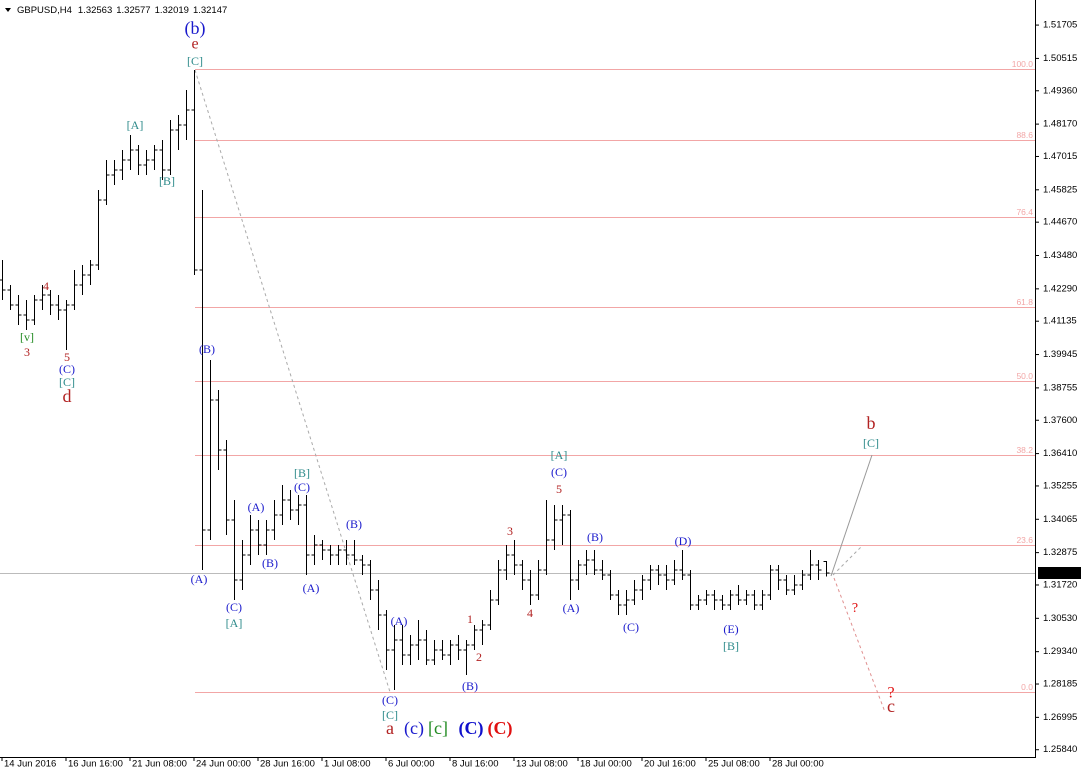  What do you see at coordinates (606, 764) in the screenshot?
I see `x-tick-label: 18 Jul 00:00` at bounding box center [606, 764].